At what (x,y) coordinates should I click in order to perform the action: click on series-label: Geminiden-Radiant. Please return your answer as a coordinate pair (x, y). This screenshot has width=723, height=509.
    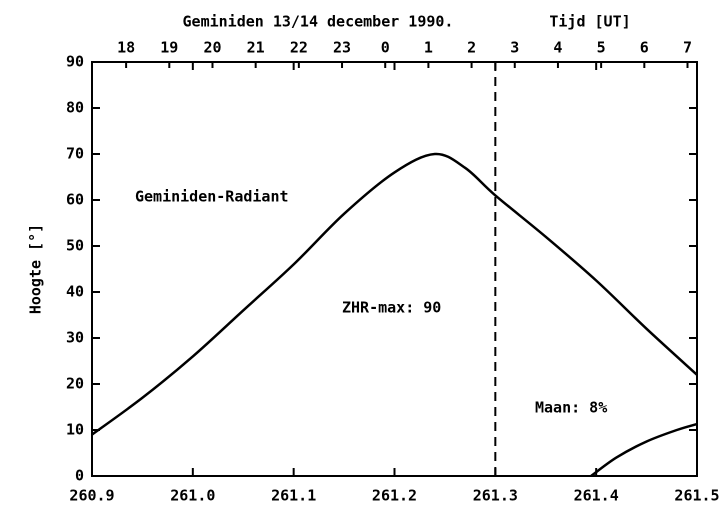
    Looking at the image, I should click on (212, 197).